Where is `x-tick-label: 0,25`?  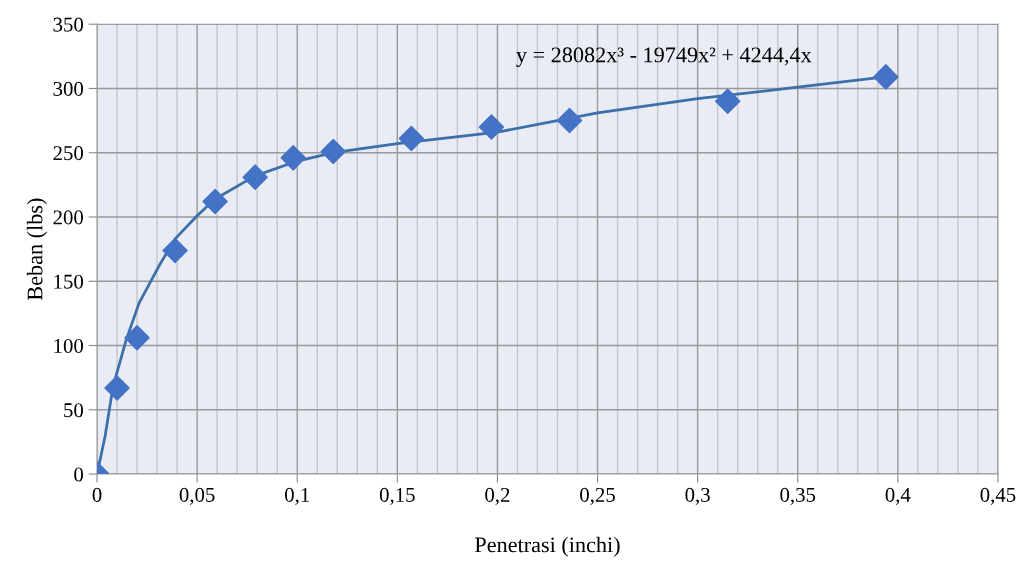
x-tick-label: 0,25 is located at coordinates (597, 496).